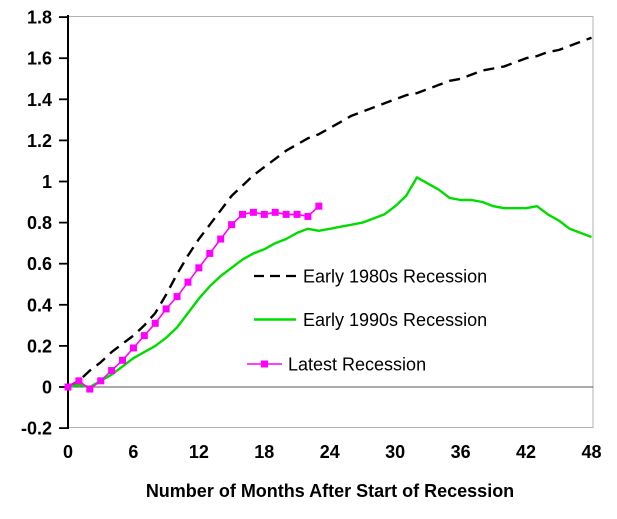 The image size is (617, 519). Describe the element at coordinates (39, 346) in the screenshot. I see `y-tick-label: 0.2` at that location.